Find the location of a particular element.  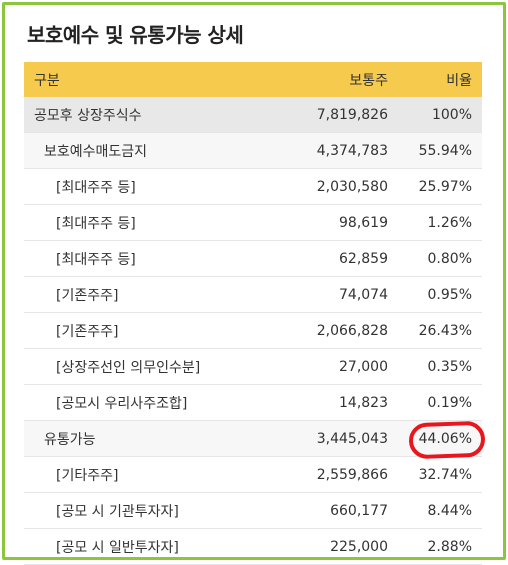

row-ratio: 0.35% is located at coordinates (449, 366).